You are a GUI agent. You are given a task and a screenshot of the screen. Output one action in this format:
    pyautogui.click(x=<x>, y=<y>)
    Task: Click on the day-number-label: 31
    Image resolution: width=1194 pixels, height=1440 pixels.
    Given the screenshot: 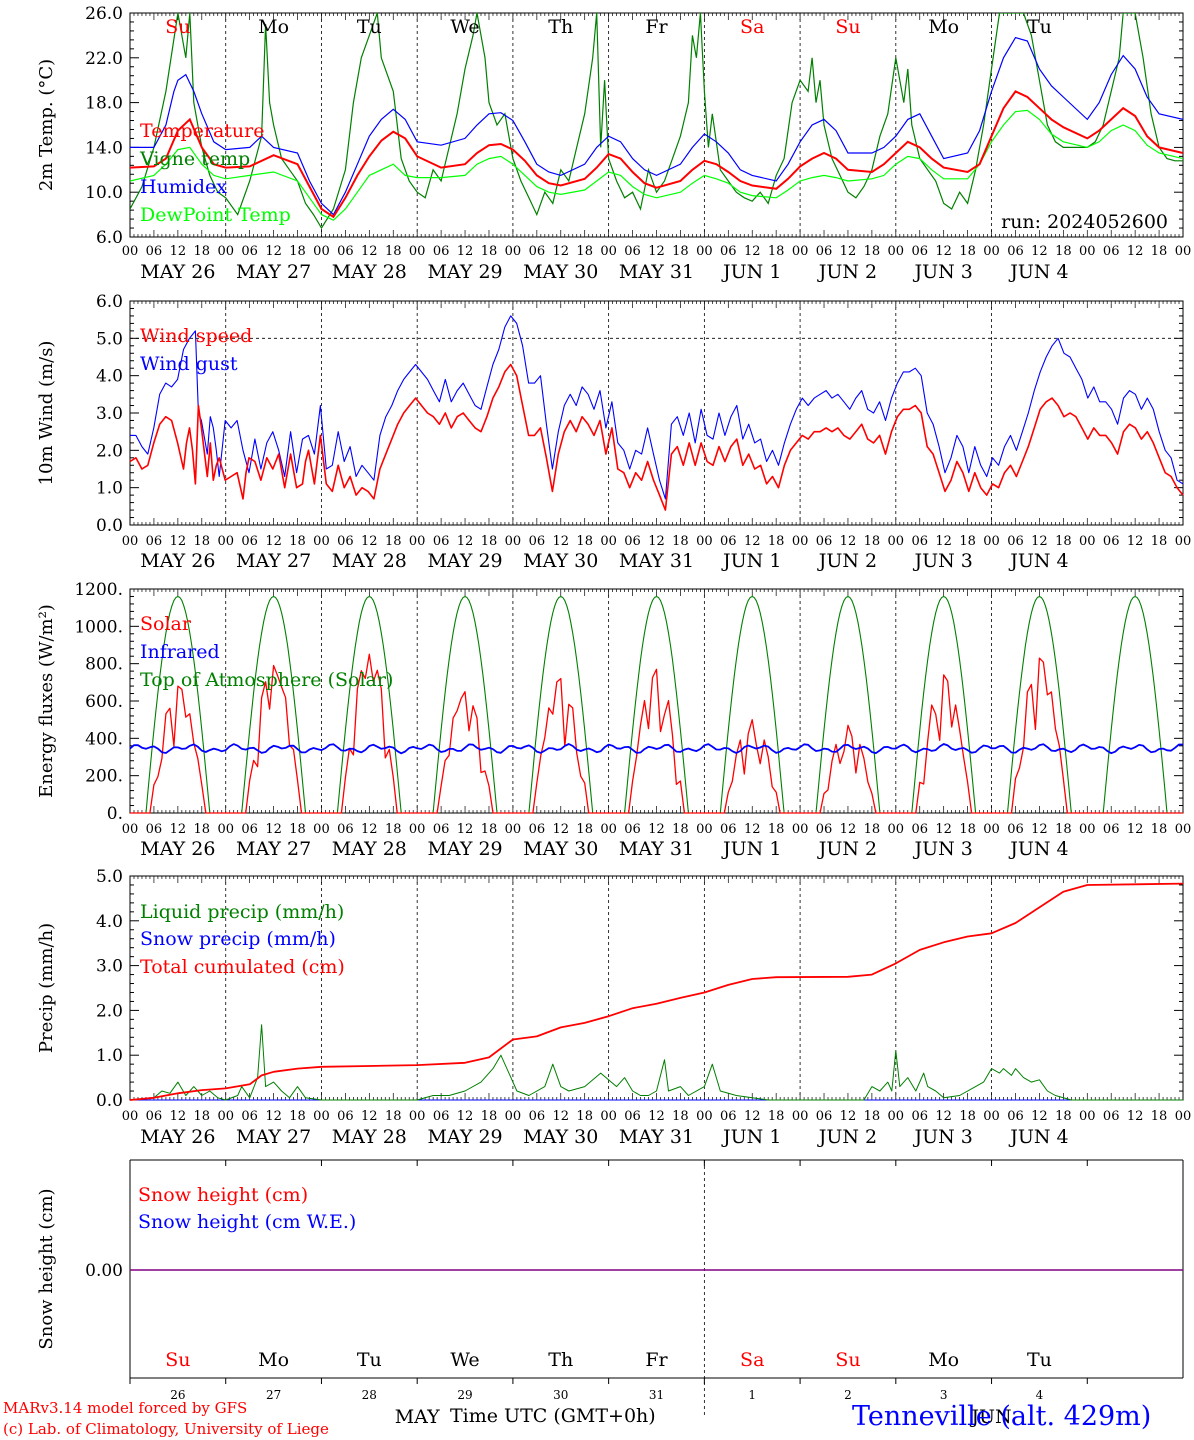 What is the action you would take?
    pyautogui.click(x=656, y=1395)
    